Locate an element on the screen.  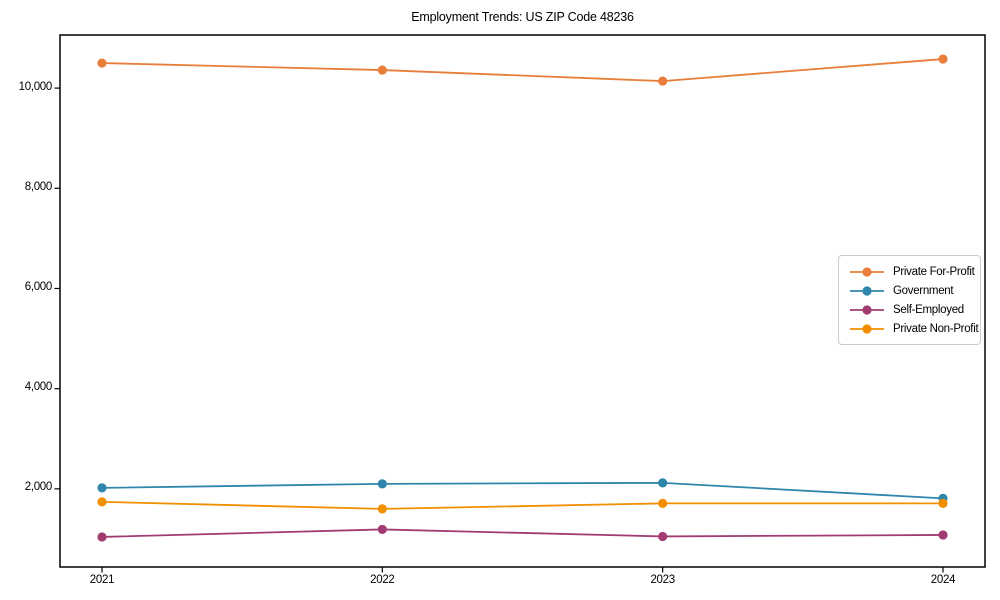
series-line-private-for-profit is located at coordinates (522, 70).